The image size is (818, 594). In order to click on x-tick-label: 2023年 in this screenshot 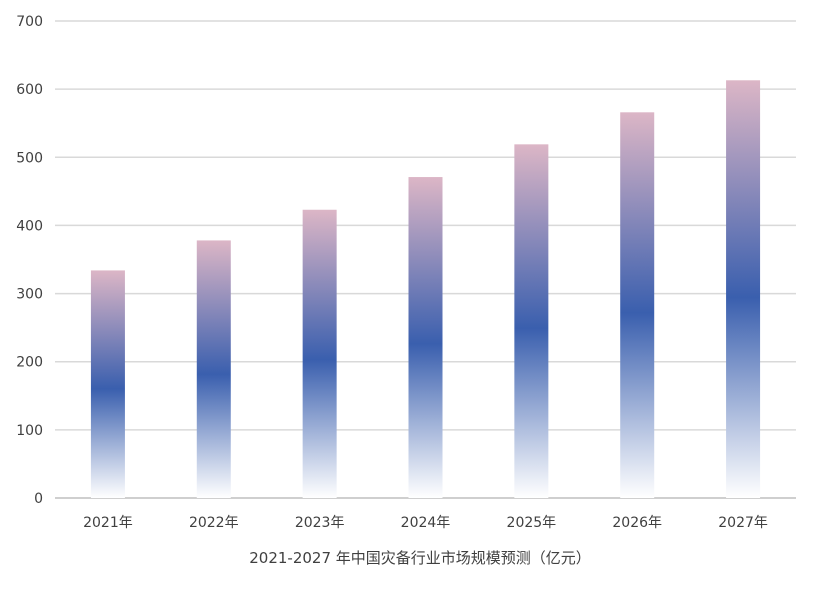, I will do `click(320, 523)`.